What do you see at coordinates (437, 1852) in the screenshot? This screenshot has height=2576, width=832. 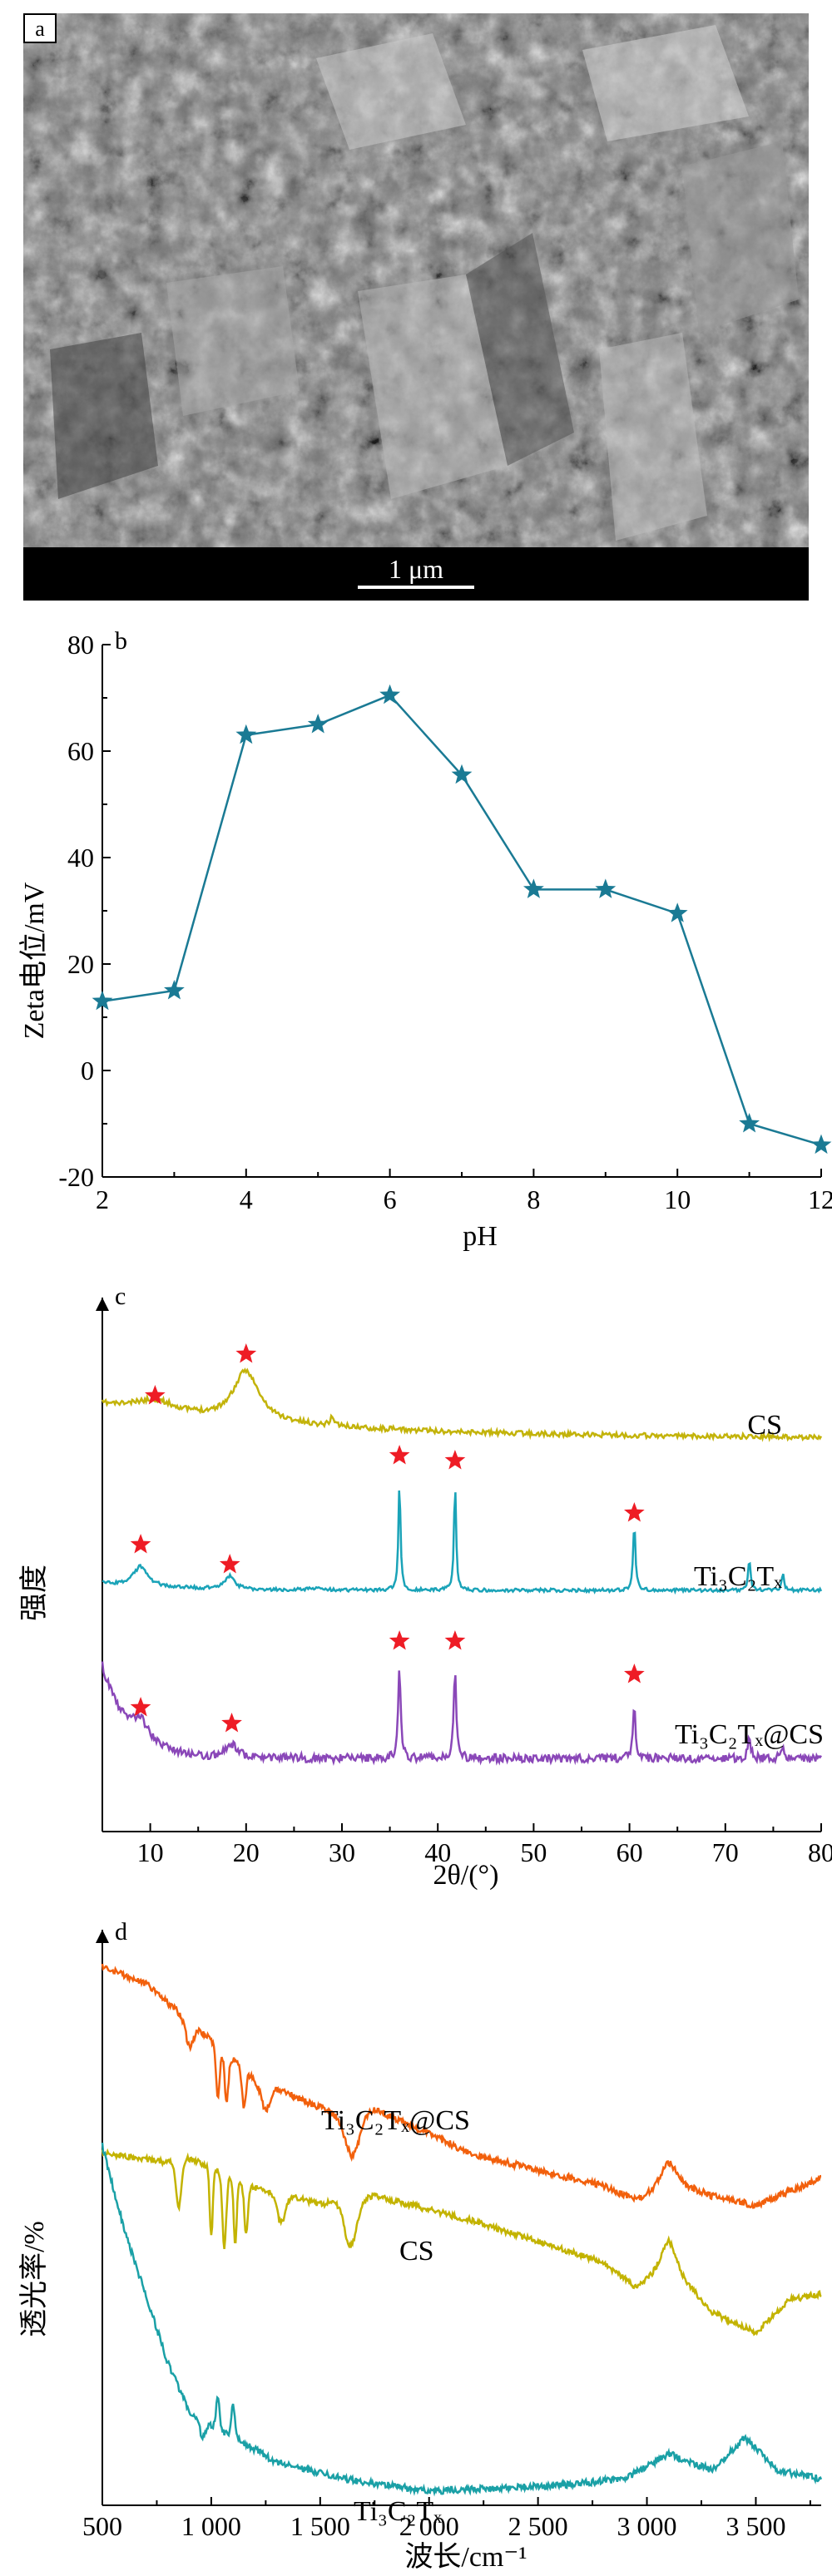 I see `x-tick-label: 40` at bounding box center [437, 1852].